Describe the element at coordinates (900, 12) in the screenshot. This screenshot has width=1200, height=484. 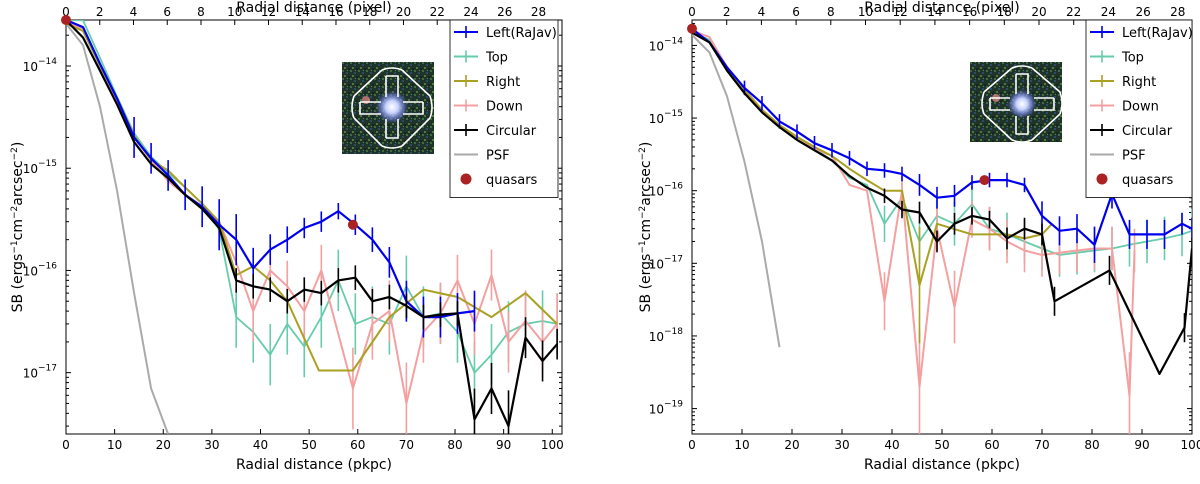
I see `x2-tick-label: 12` at that location.